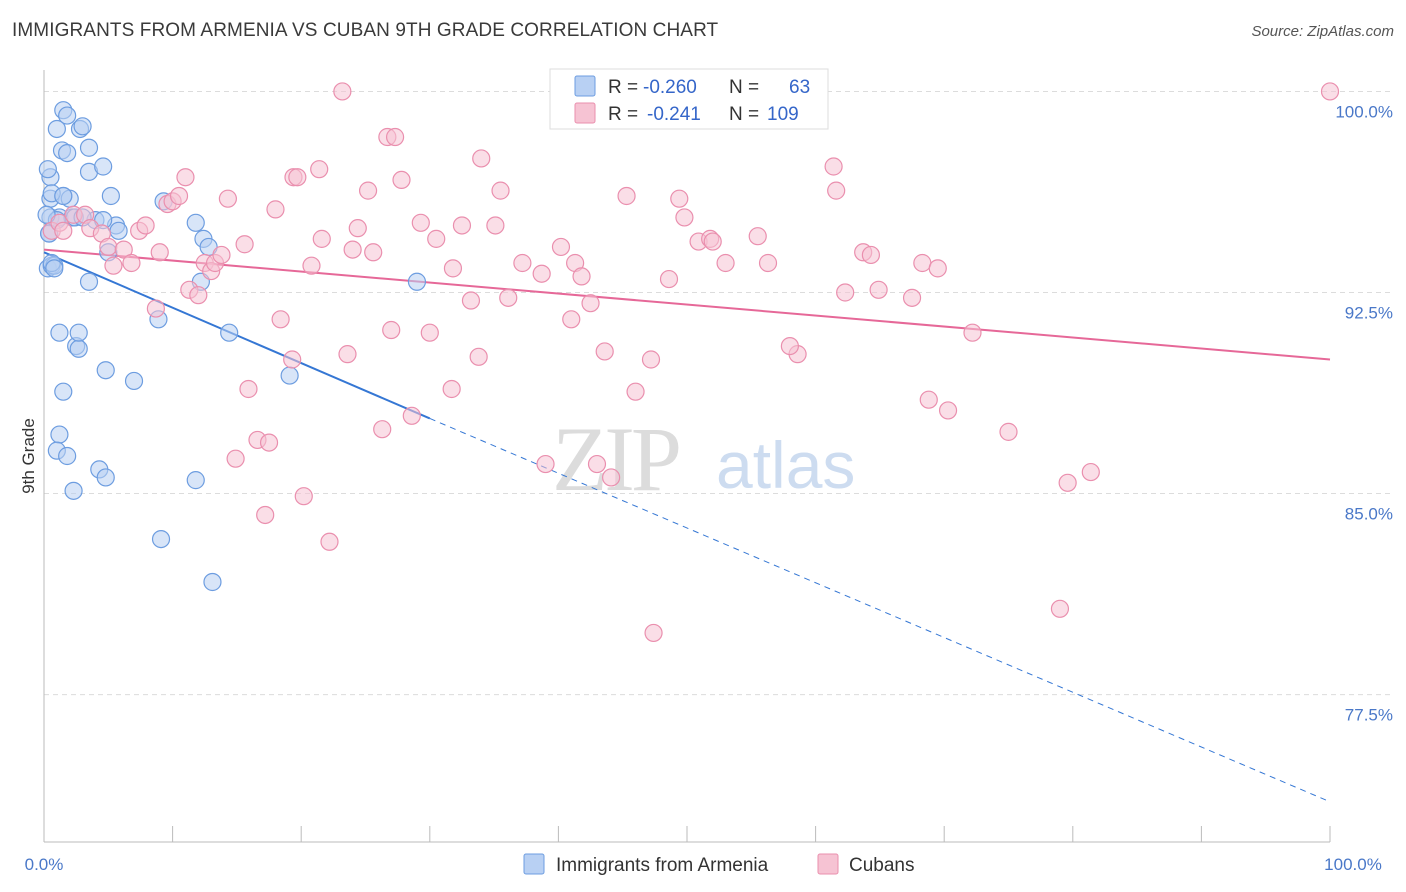 The width and height of the screenshot is (1406, 892). Describe the element at coordinates (1369, 715) in the screenshot. I see `y-tick-label: 77.5%` at that location.